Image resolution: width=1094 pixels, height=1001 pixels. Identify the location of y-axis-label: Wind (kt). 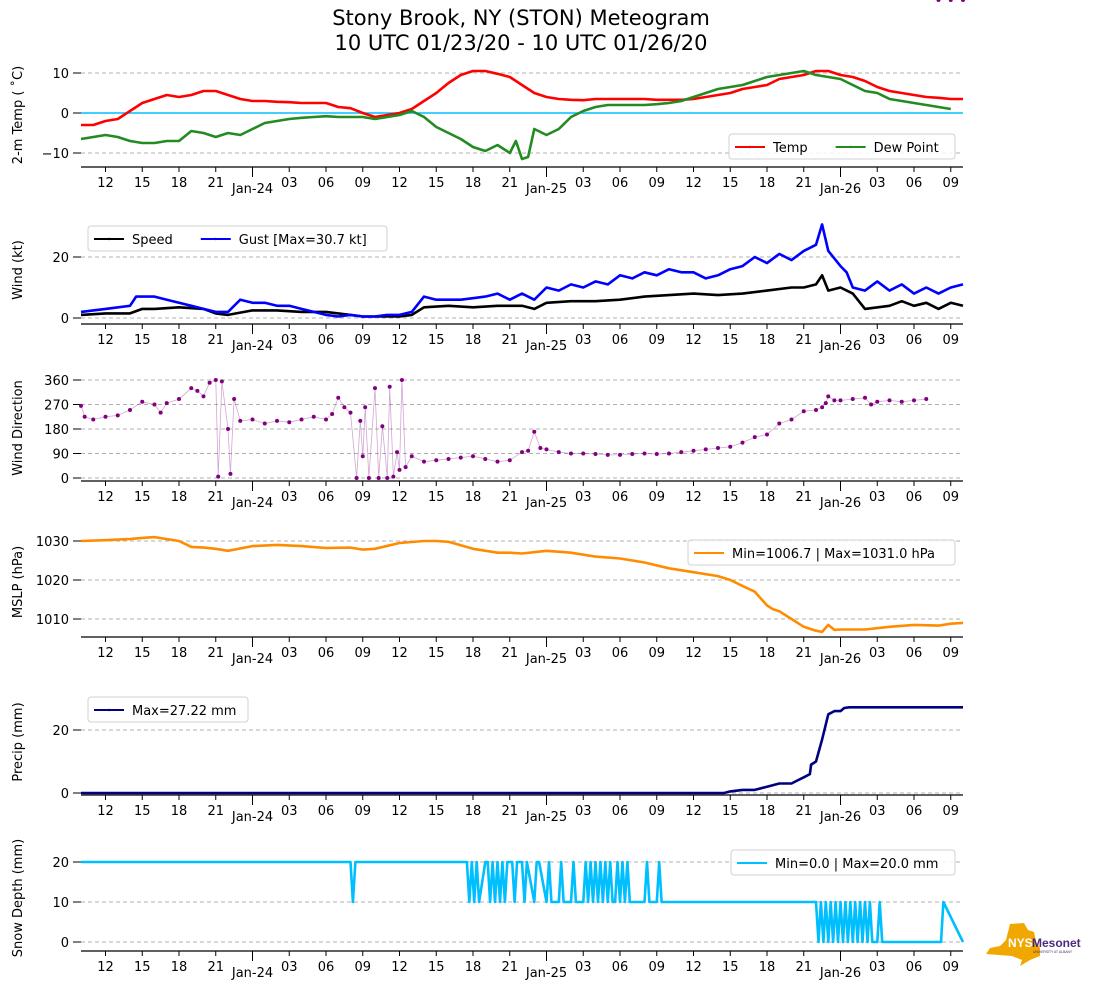
(18, 270).